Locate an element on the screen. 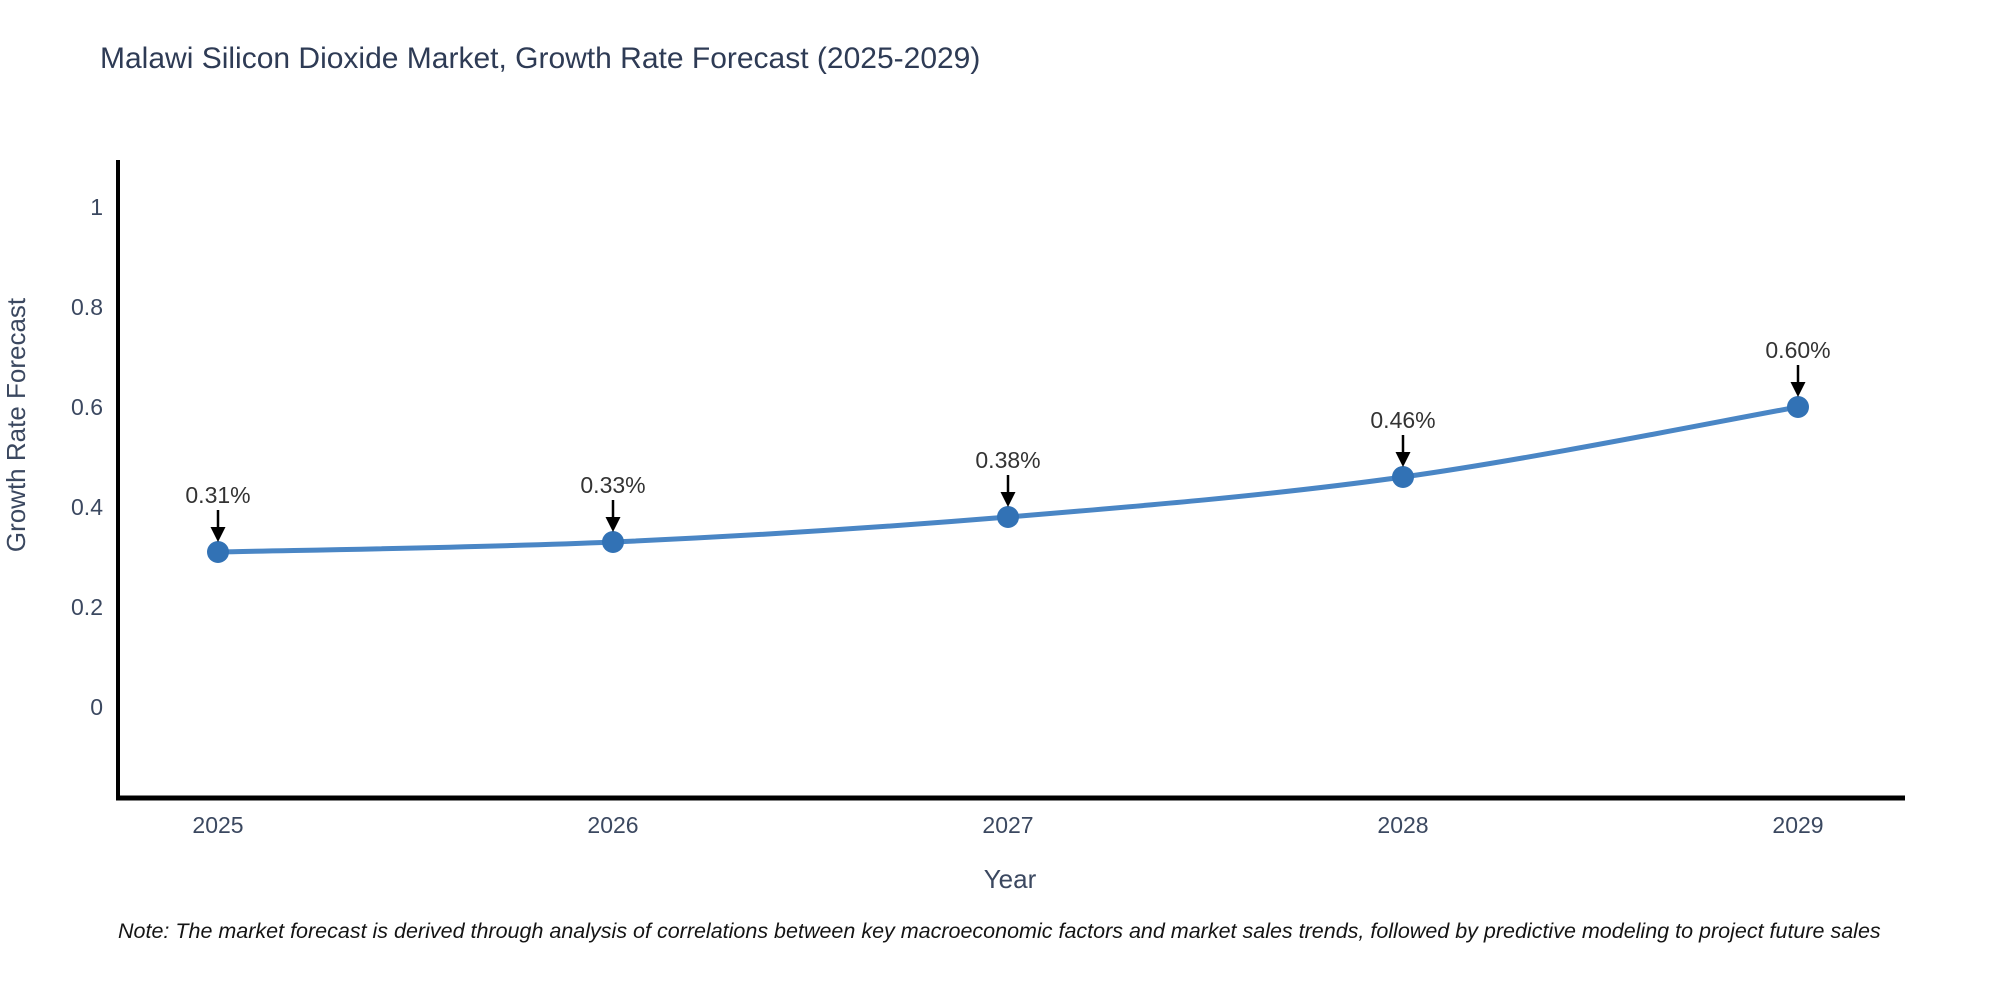 The width and height of the screenshot is (2000, 1000). y-tick-label: 0.6 is located at coordinates (87, 407).